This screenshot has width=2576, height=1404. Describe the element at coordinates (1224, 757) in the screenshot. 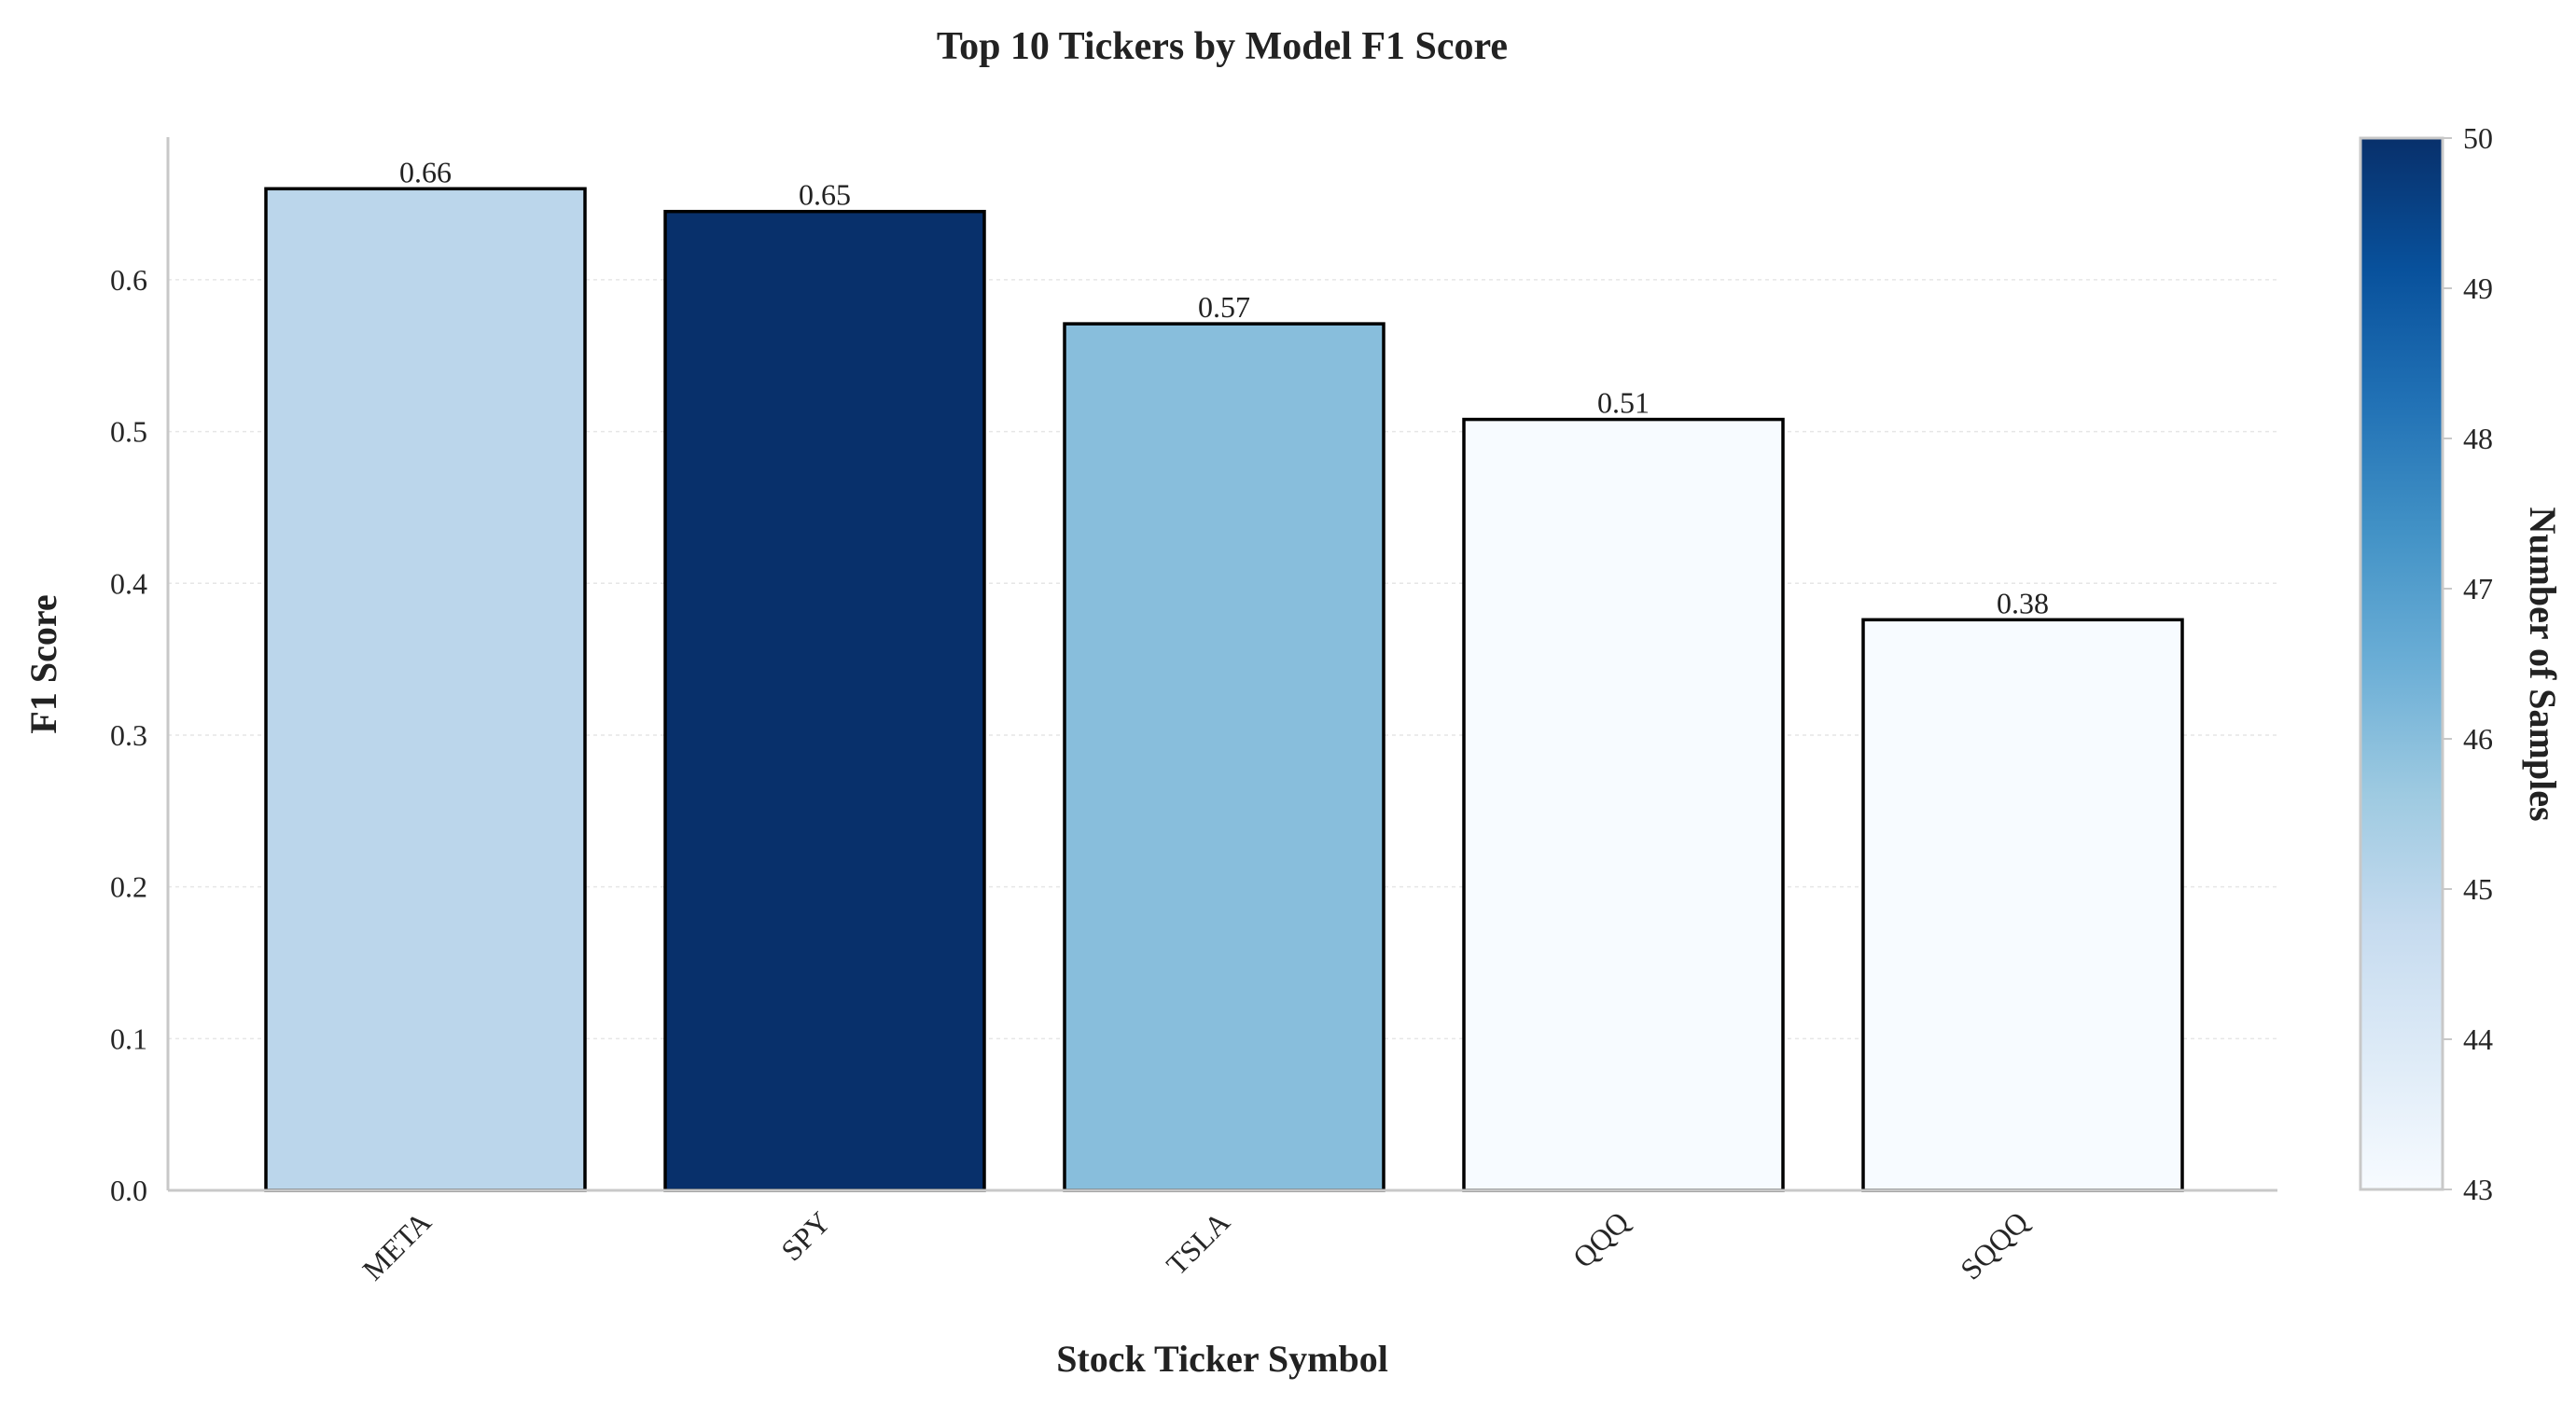

I see `bar-tsla` at that location.